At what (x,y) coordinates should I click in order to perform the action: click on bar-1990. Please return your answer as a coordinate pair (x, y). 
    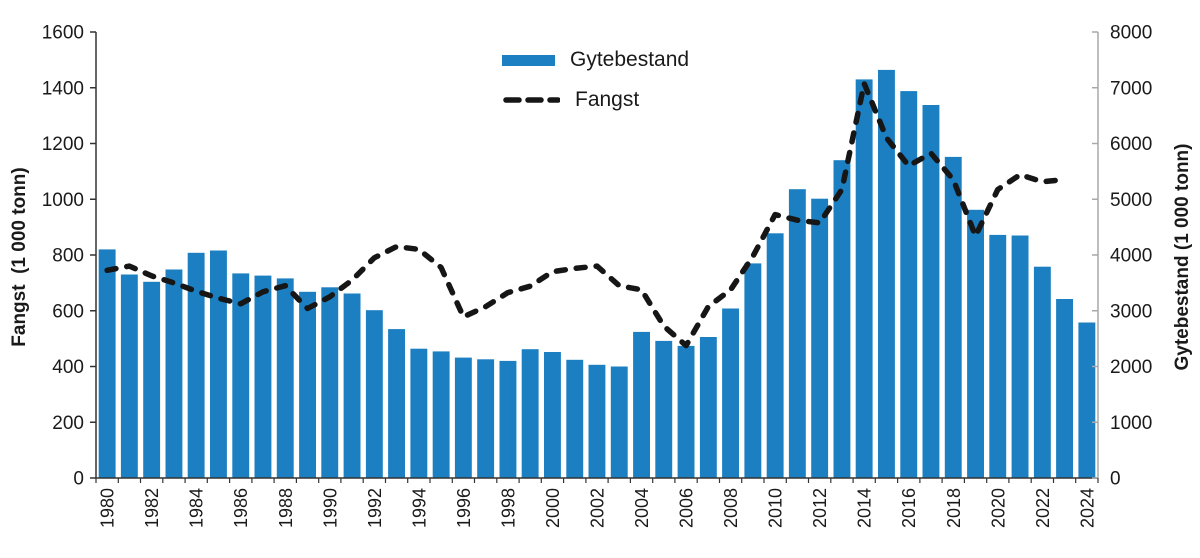
    Looking at the image, I should click on (330, 382).